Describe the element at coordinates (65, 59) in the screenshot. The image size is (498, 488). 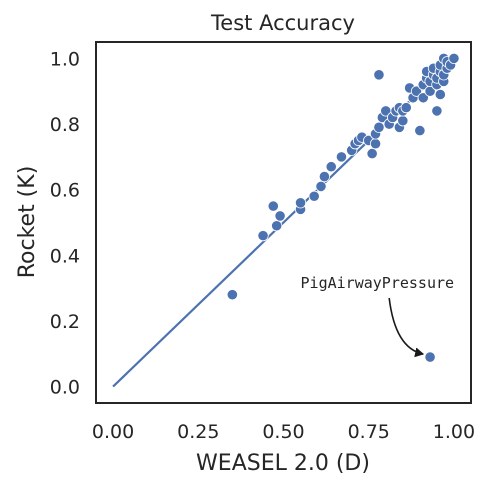
I see `y-tick-label: 1.0` at that location.